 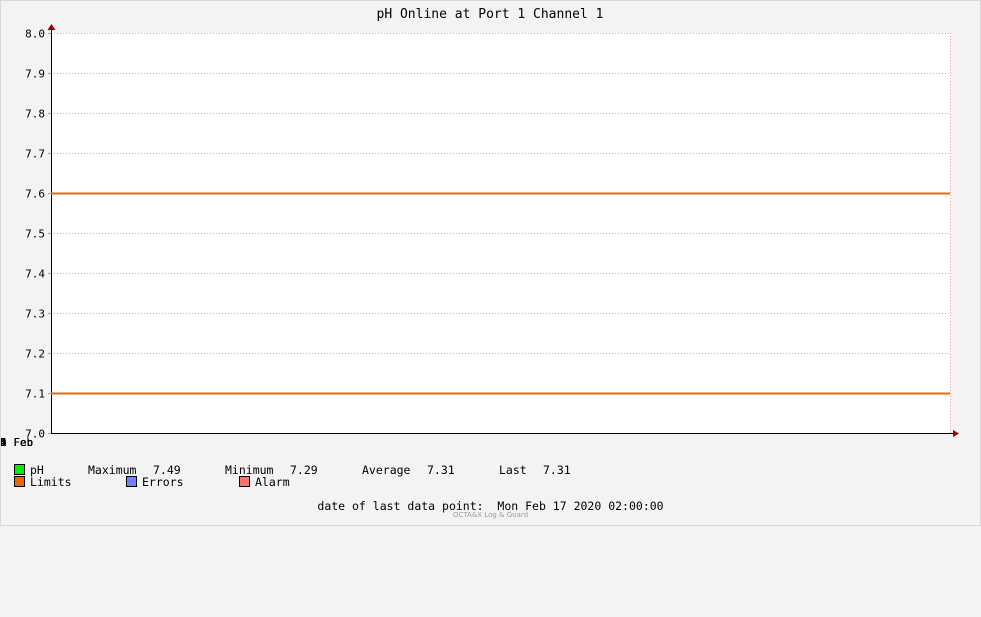 What do you see at coordinates (35, 234) in the screenshot?
I see `y-tick-label: 7.5` at bounding box center [35, 234].